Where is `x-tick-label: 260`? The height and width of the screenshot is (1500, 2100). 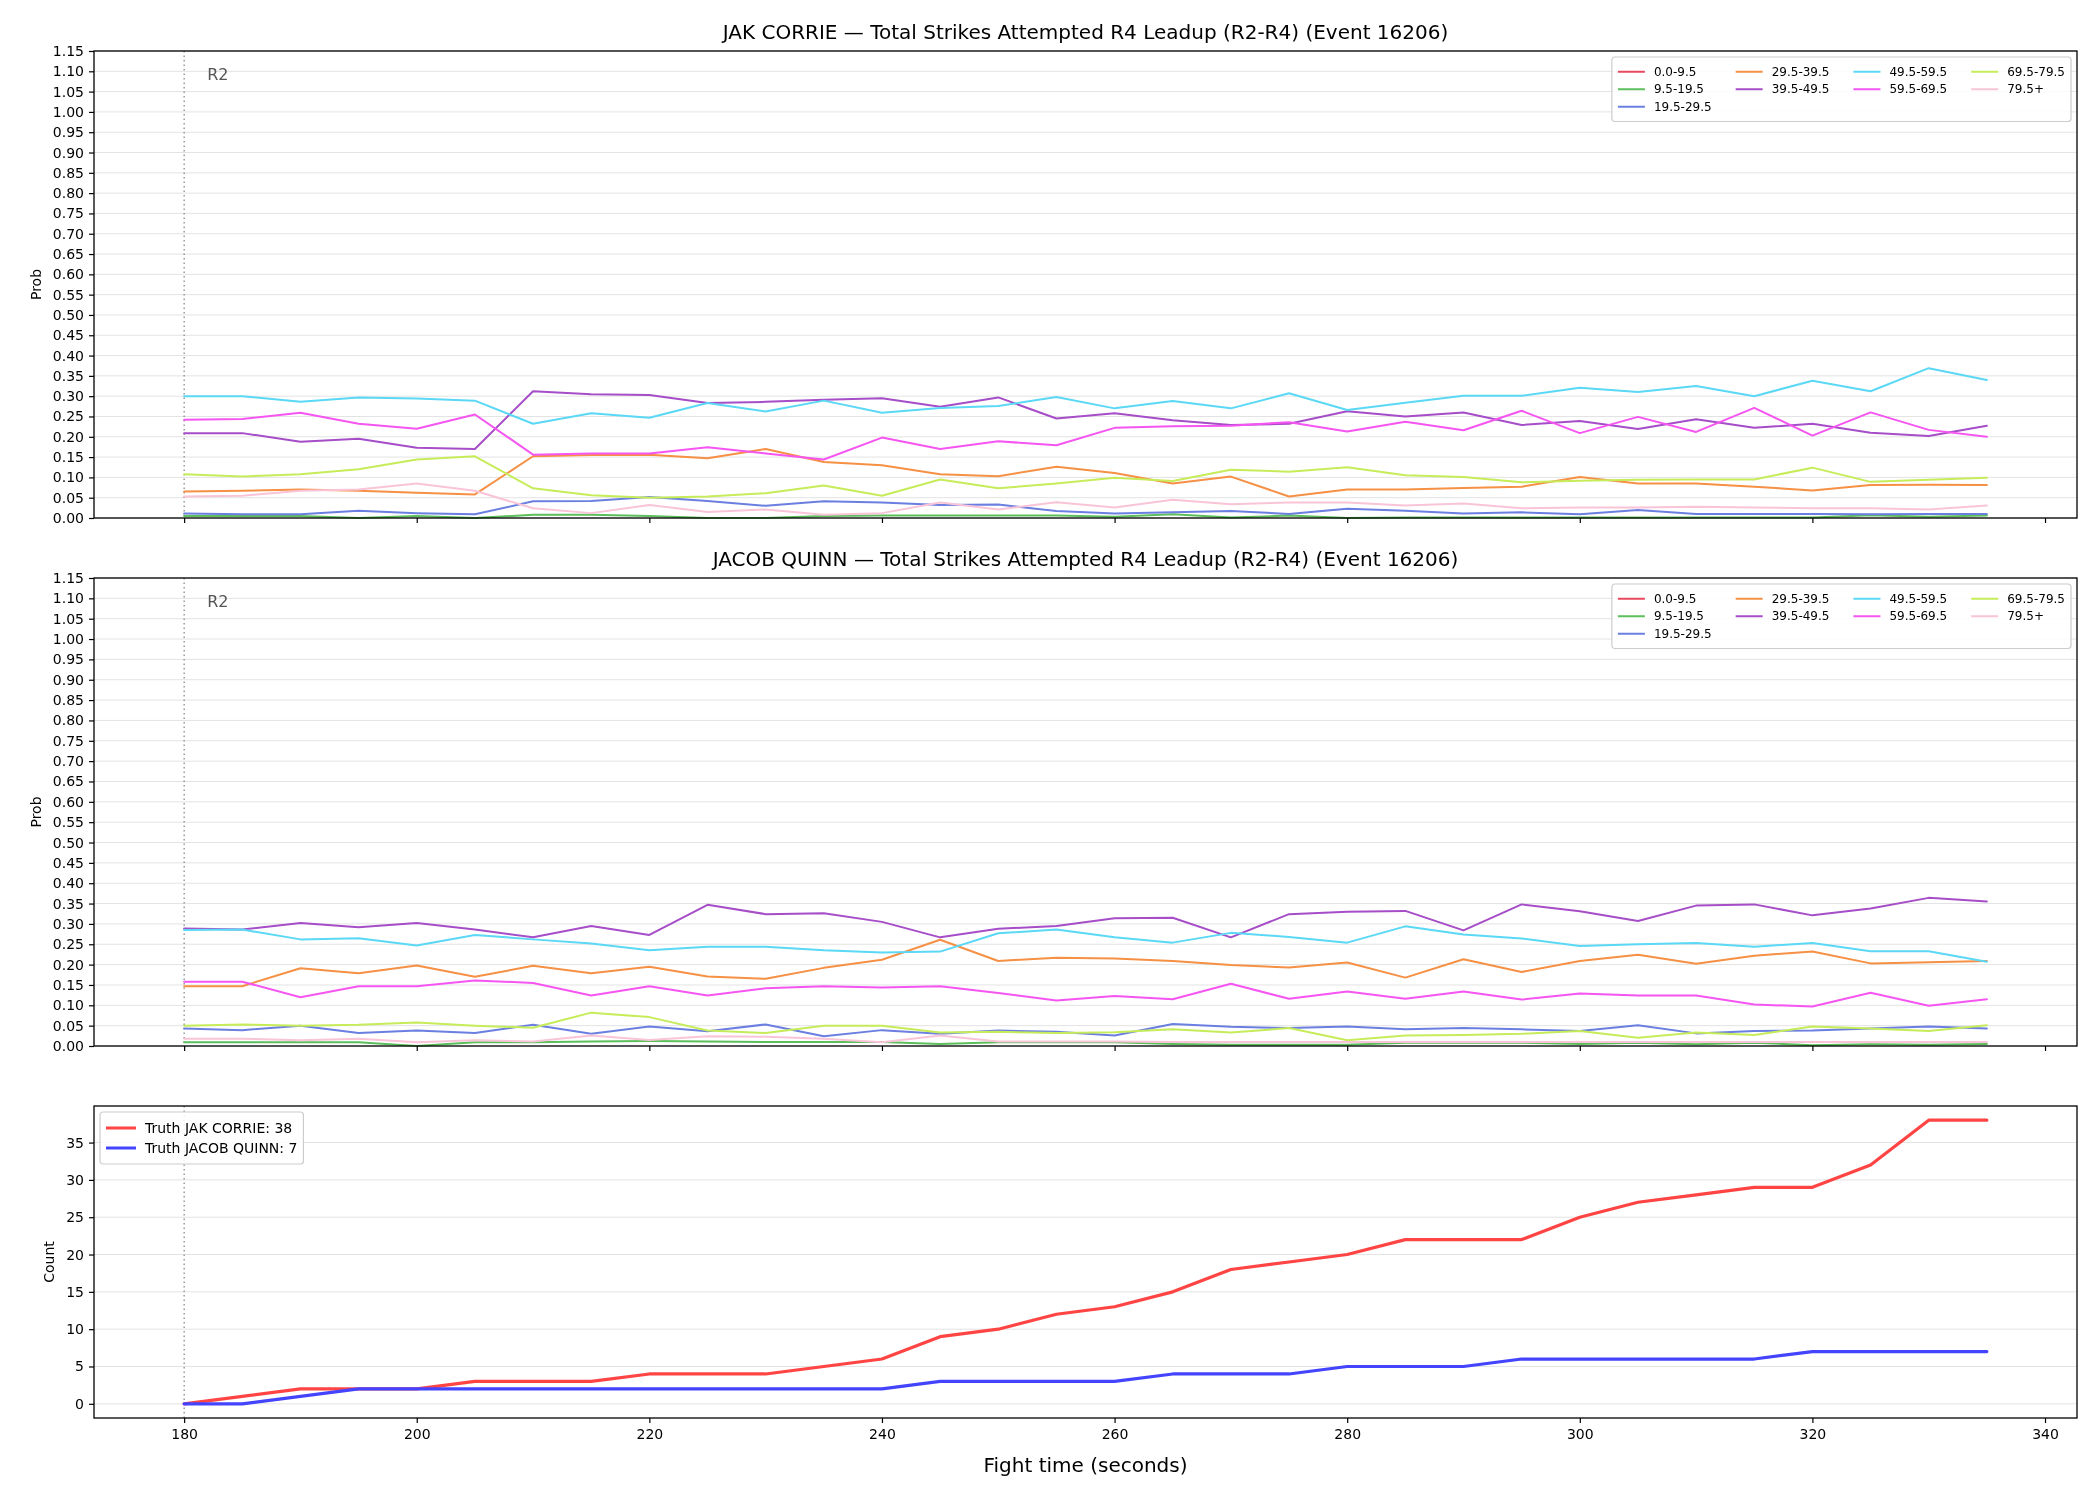 x-tick-label: 260 is located at coordinates (1115, 1433).